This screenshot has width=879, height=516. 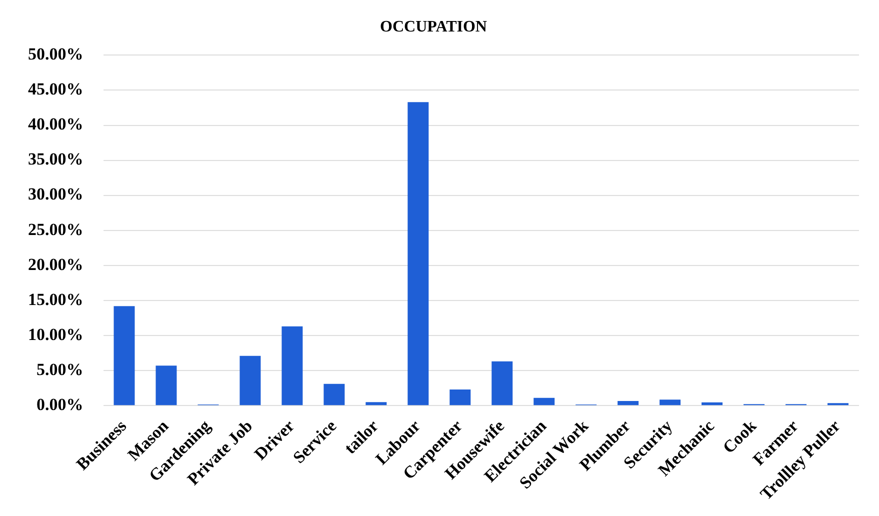 I want to click on y-tick-label: 45.00%, so click(x=56, y=89).